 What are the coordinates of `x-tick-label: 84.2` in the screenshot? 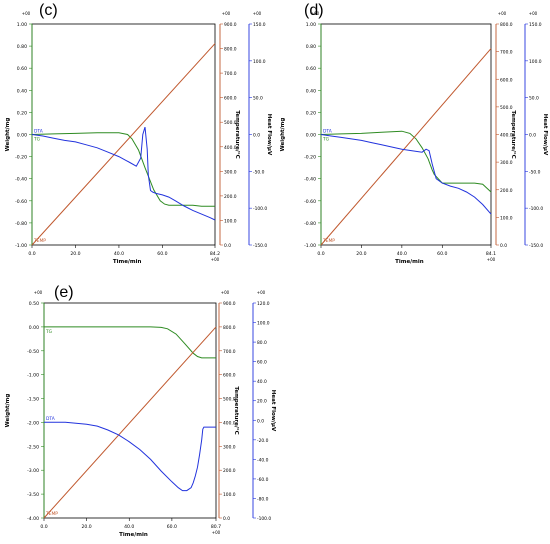 It's located at (215, 254).